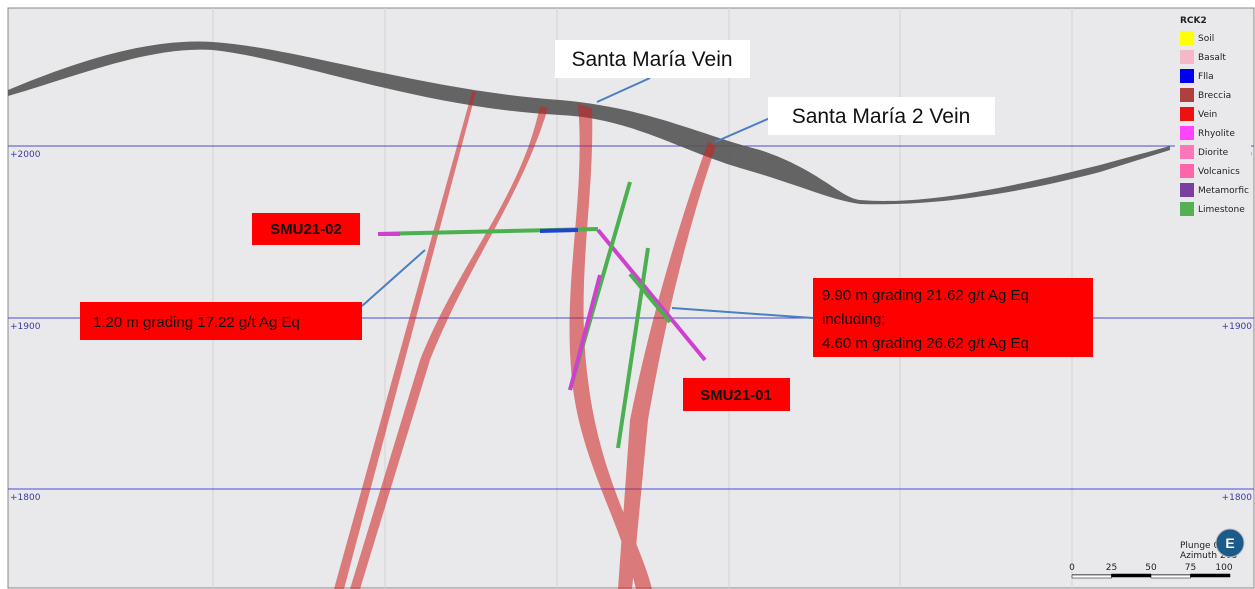  Describe the element at coordinates (1206, 77) in the screenshot. I see `legend-label: Flla` at that location.